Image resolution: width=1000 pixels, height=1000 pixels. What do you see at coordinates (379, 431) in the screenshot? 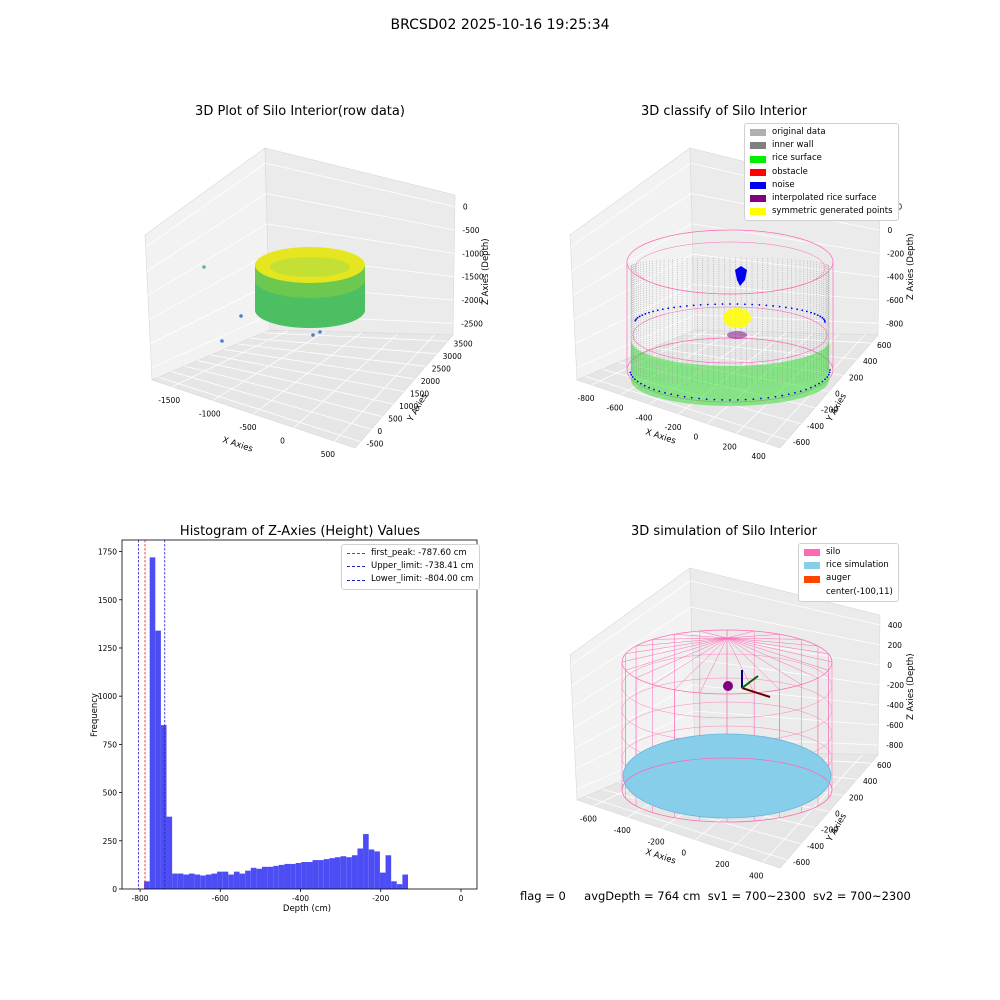
I see `y-tick-label: 0` at bounding box center [379, 431].